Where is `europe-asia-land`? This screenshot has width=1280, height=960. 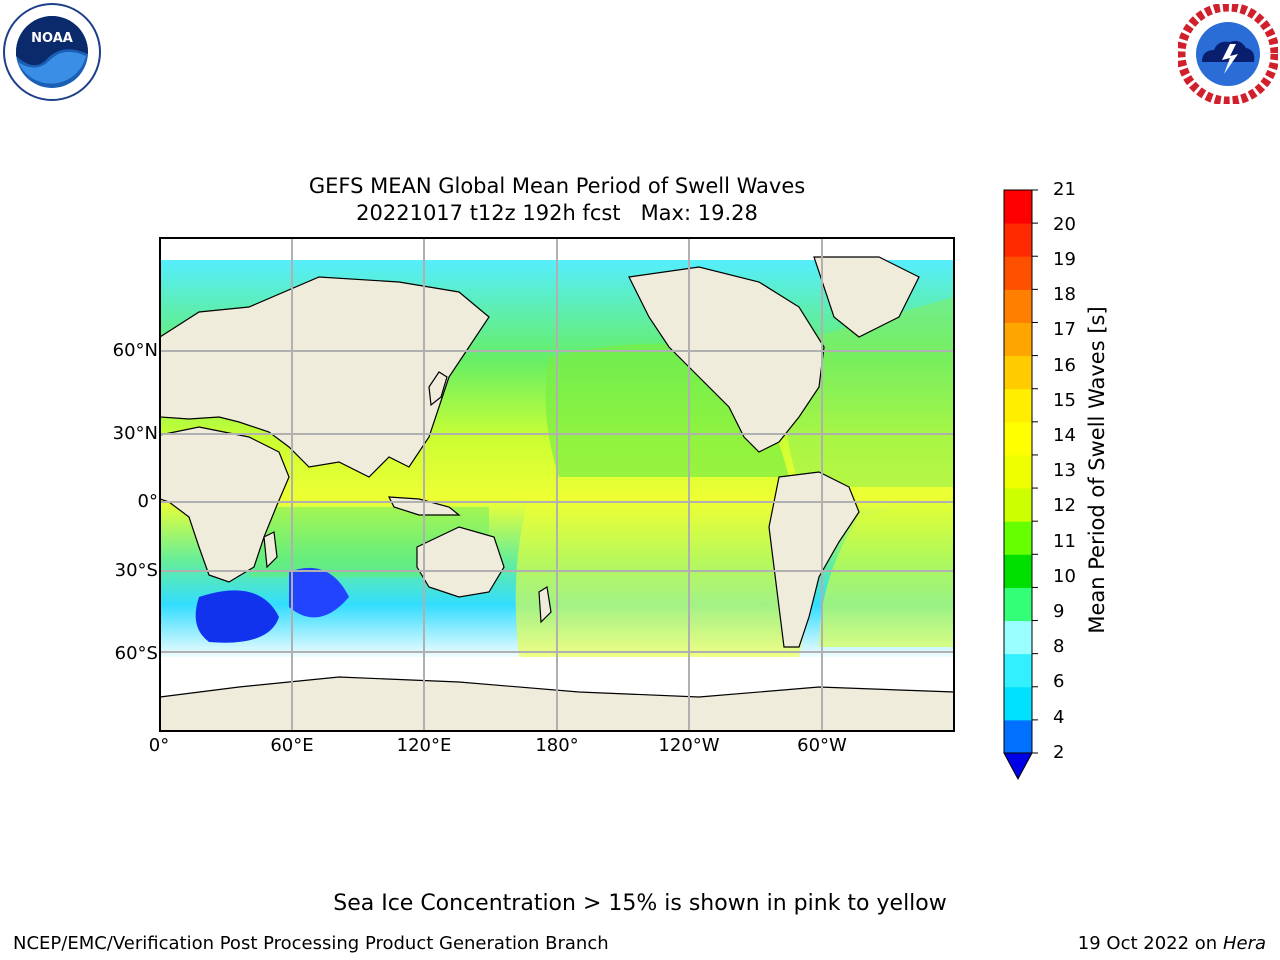
europe-asia-land is located at coordinates (324, 377).